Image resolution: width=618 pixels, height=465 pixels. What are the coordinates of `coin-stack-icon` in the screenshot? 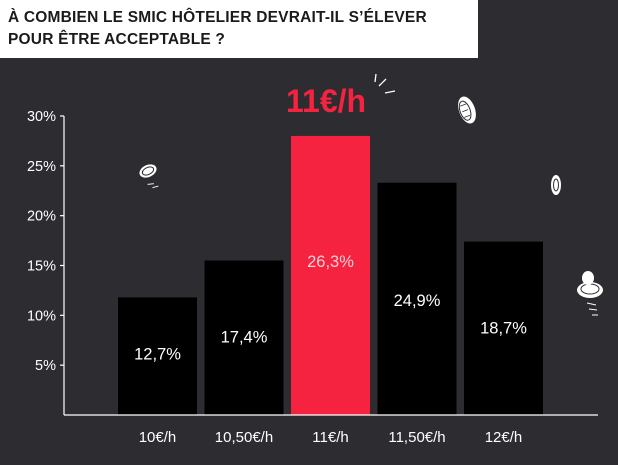 It's located at (590, 293).